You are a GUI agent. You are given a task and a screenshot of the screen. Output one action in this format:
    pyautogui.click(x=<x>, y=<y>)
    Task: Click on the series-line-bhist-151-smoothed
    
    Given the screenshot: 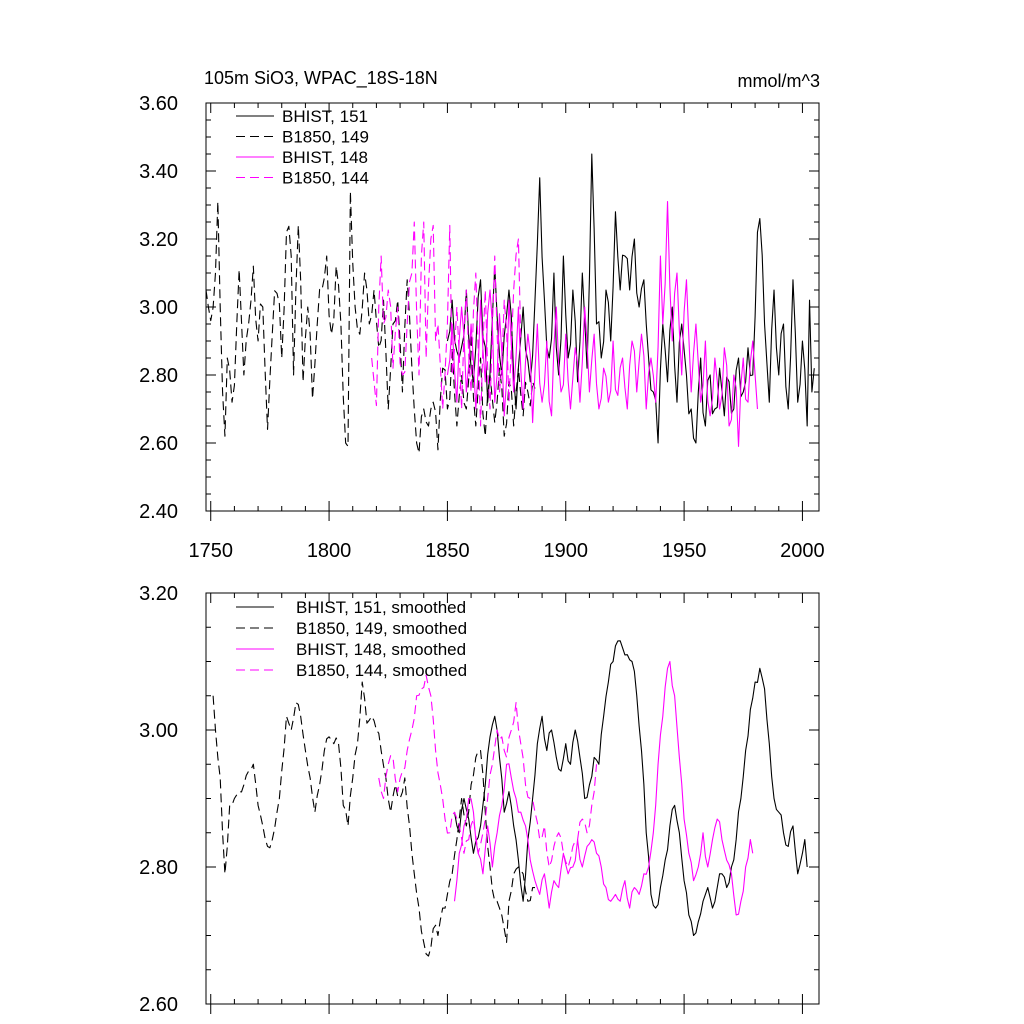 What is the action you would take?
    pyautogui.click(x=630, y=788)
    